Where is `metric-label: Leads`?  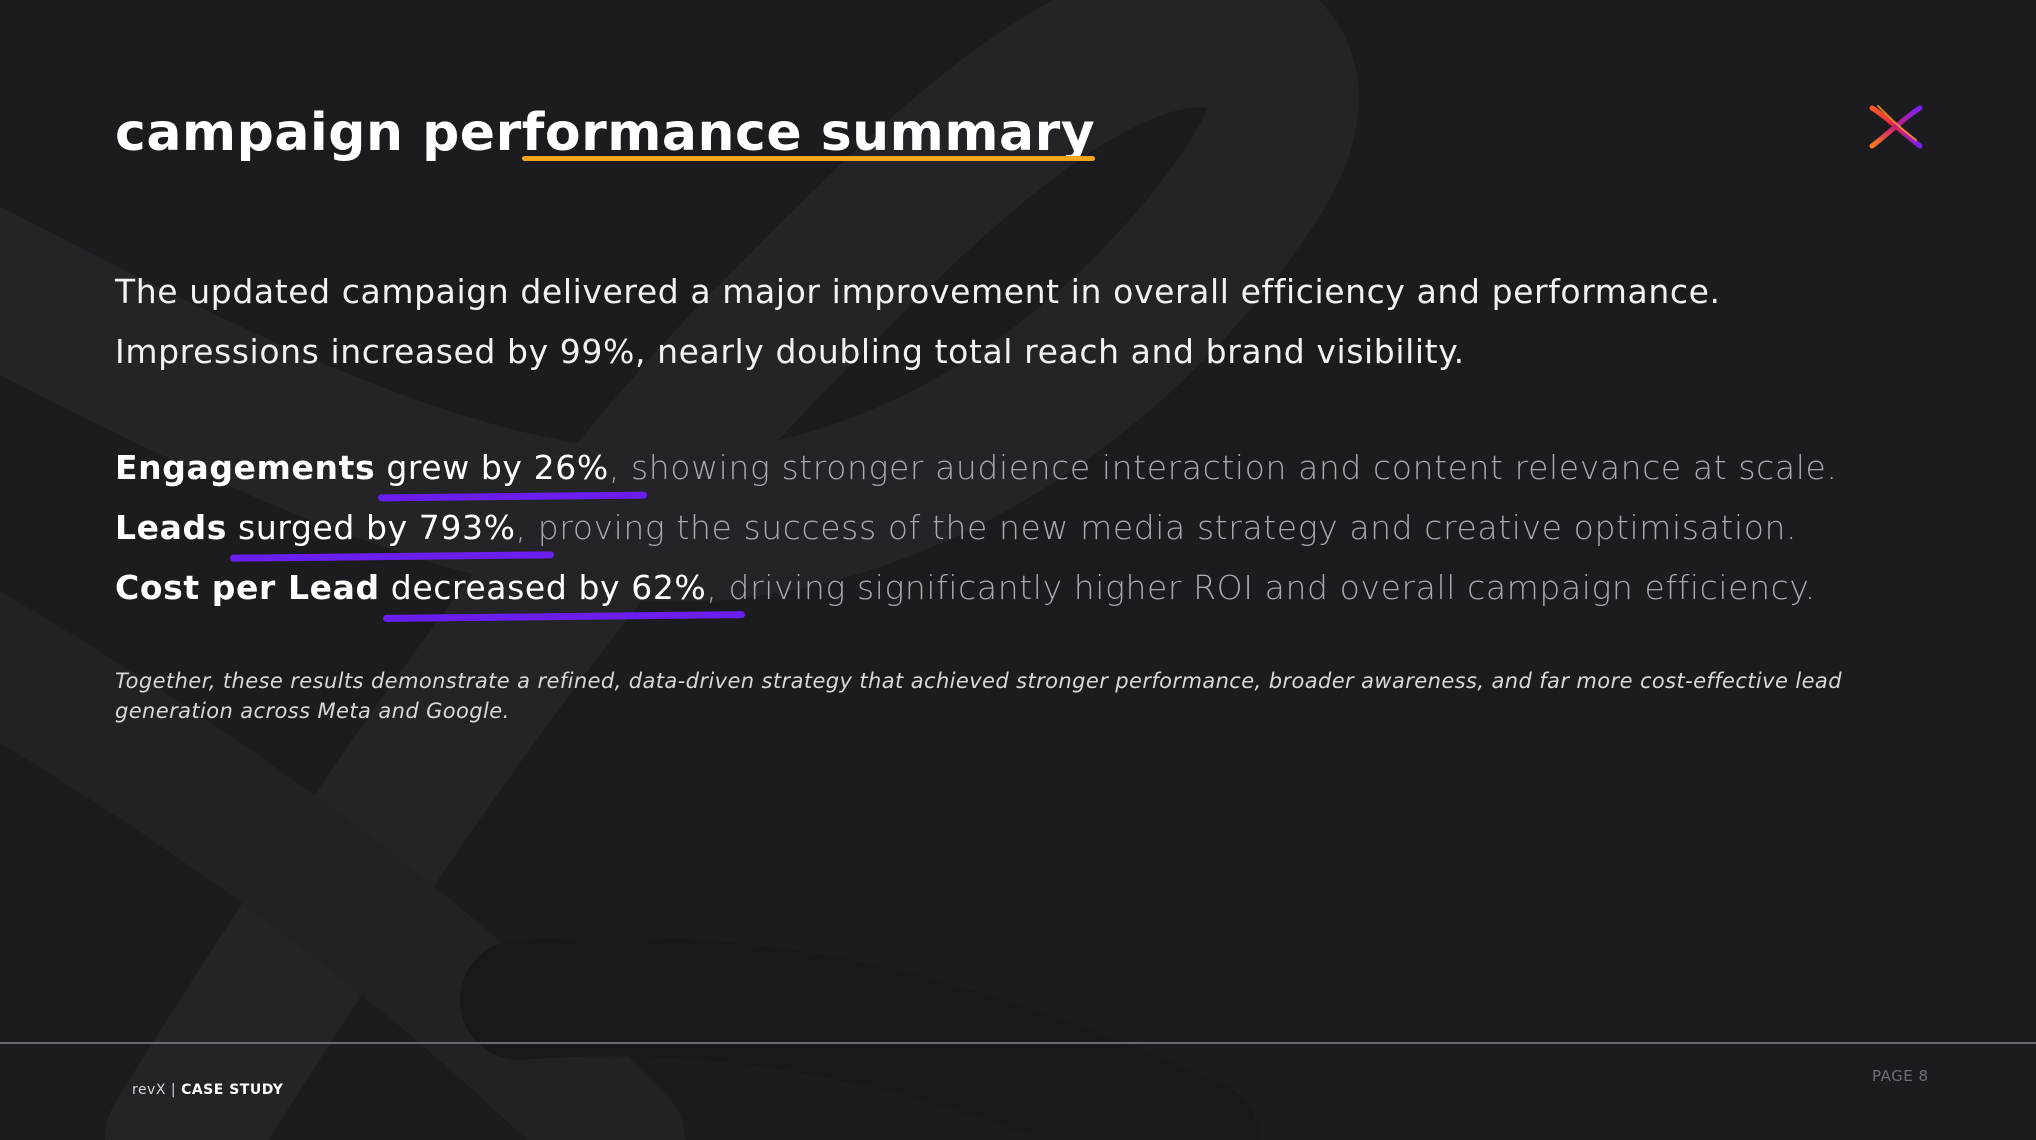
metric-label: Leads is located at coordinates (171, 527).